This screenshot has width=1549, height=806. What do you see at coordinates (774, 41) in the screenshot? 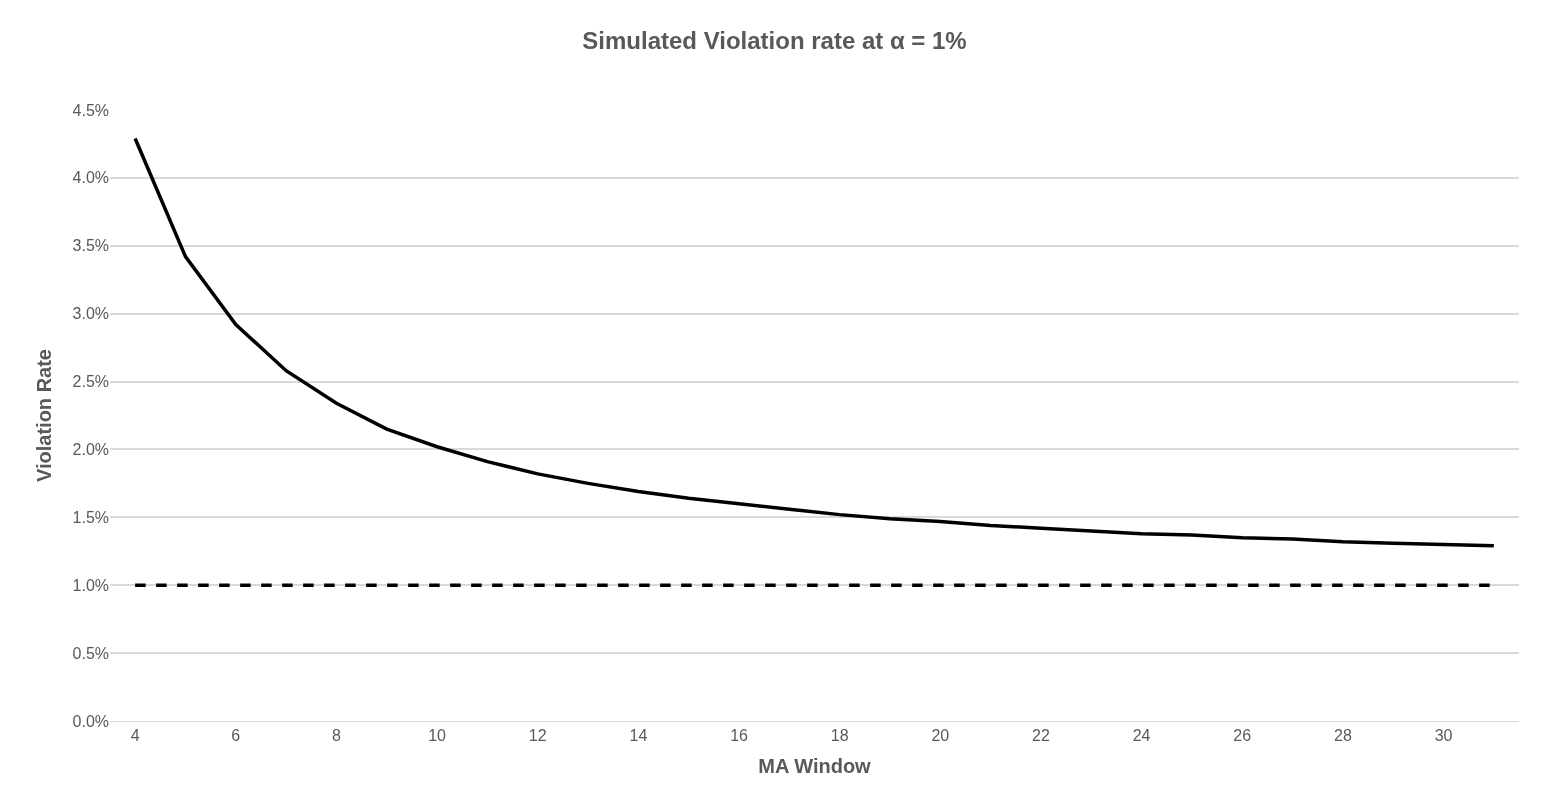
I see `chart-title: Simulated Violation rate at α = 1%` at bounding box center [774, 41].